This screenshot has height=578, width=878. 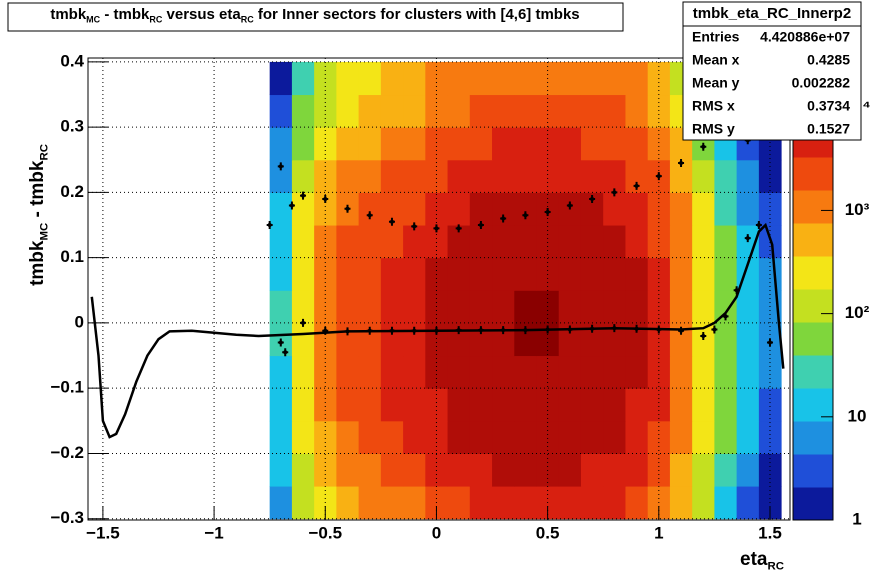 I want to click on y-tick-label: −0.3, so click(x=67, y=517).